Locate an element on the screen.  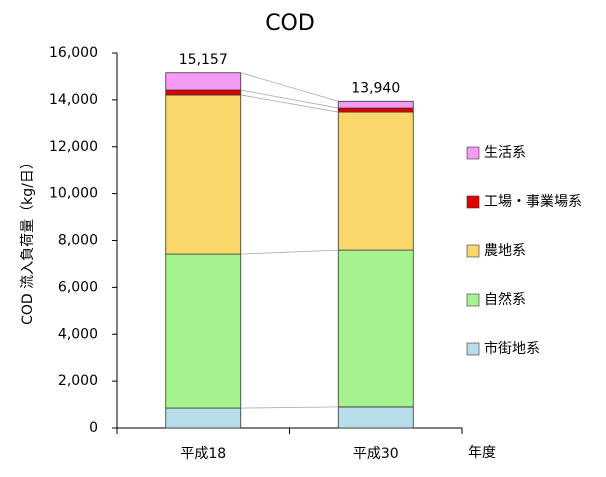
total-label: 15,157 is located at coordinates (203, 60).